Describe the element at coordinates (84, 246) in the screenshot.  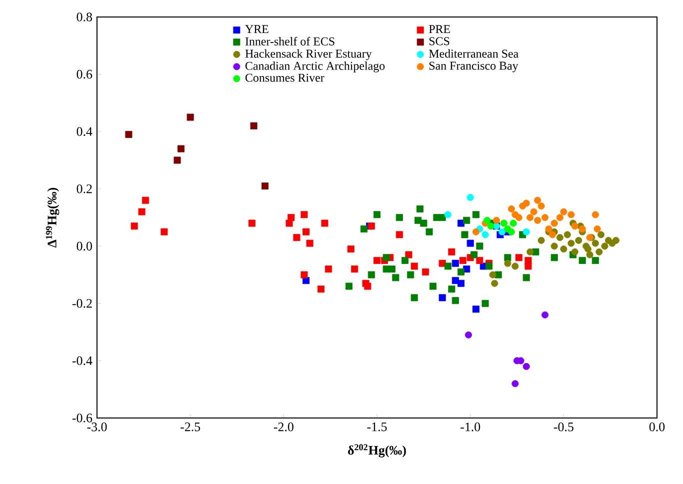
I see `y-tick-label: 0.0` at that location.